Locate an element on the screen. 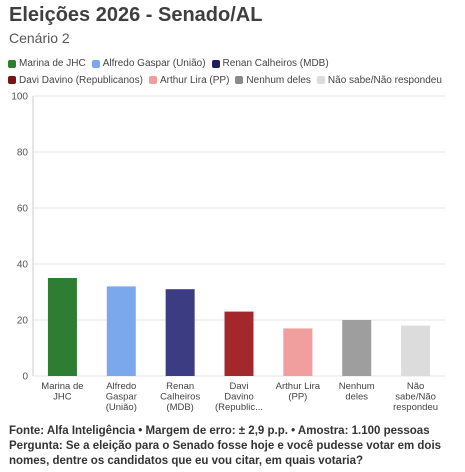 This screenshot has width=465, height=472. x-tick-label: Renan Calheiros (MDB) is located at coordinates (180, 397).